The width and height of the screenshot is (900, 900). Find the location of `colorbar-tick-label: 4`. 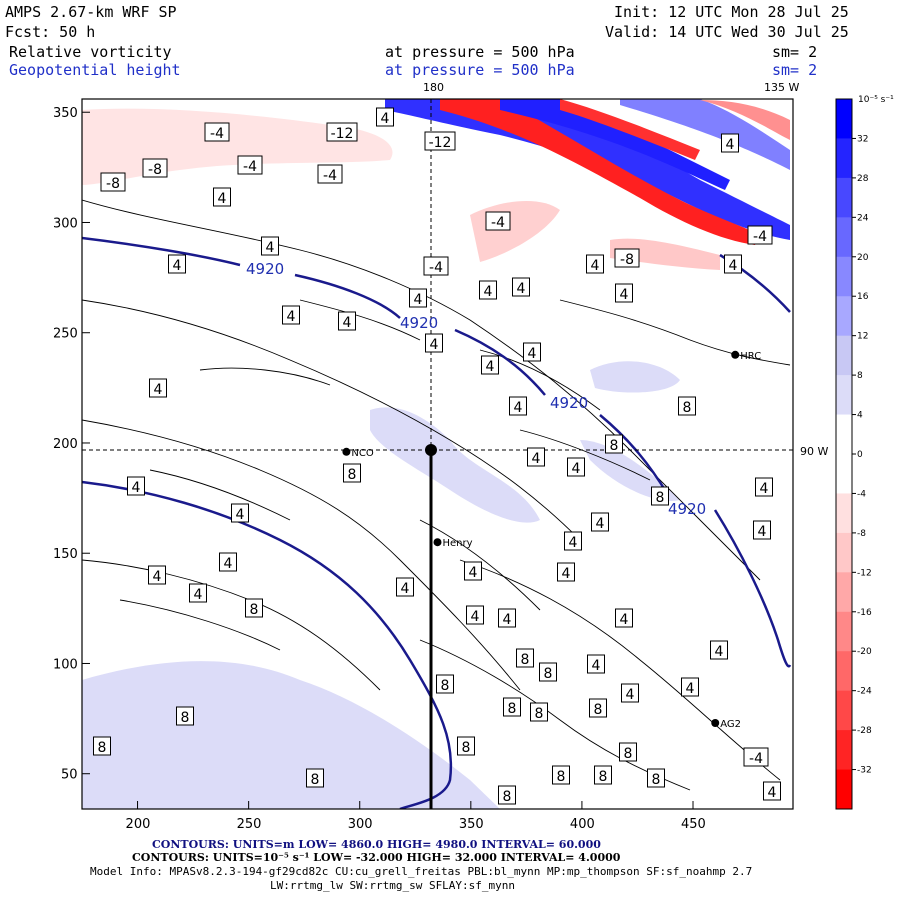

colorbar-tick-label: 4 is located at coordinates (860, 416).